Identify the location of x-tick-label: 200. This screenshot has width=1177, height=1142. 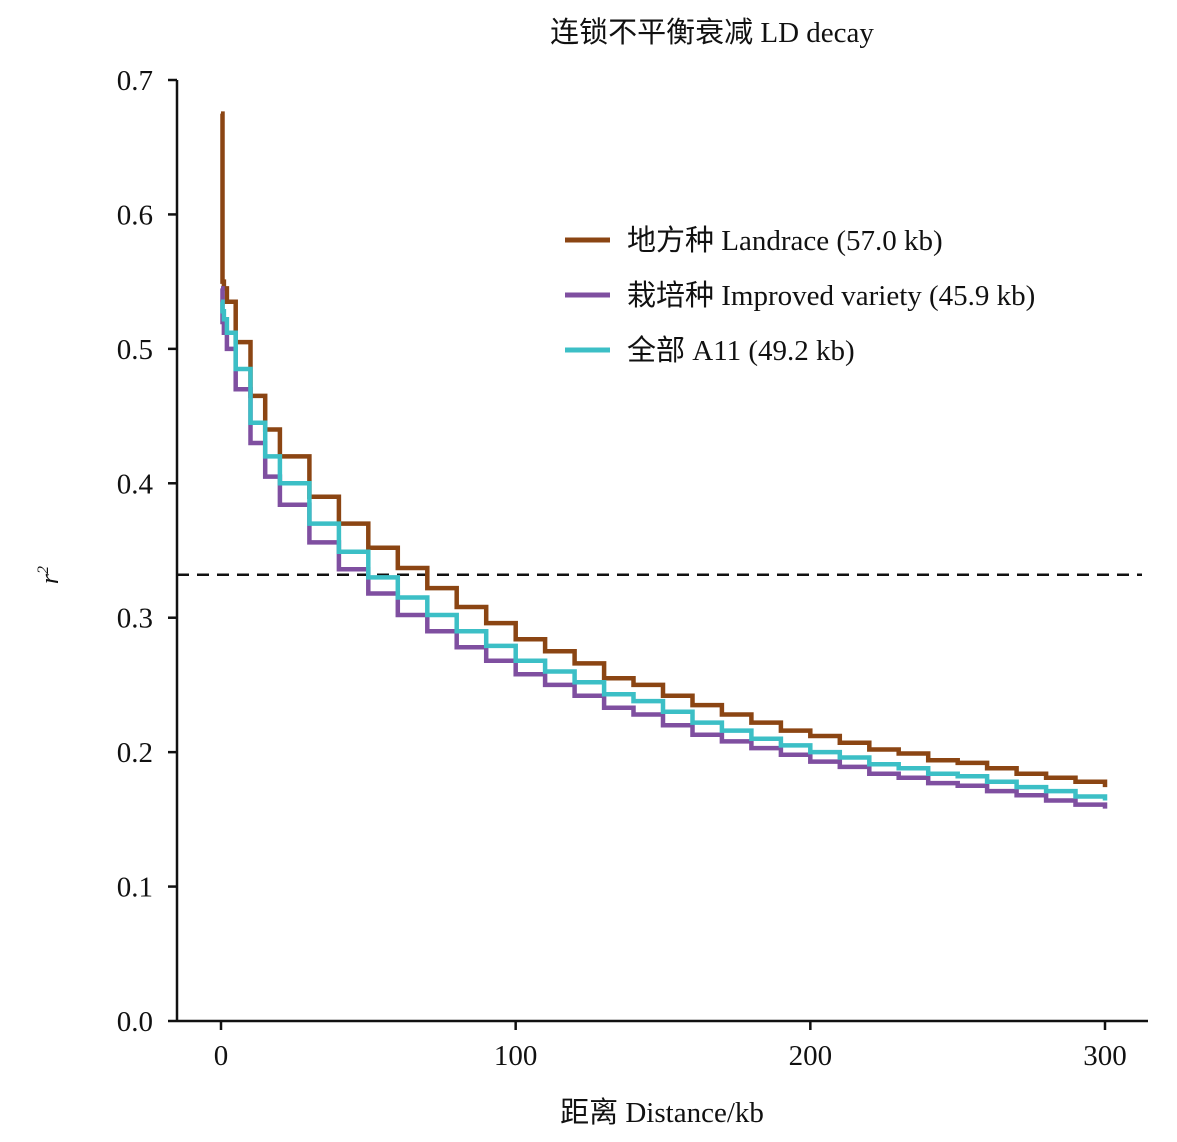
(811, 1056).